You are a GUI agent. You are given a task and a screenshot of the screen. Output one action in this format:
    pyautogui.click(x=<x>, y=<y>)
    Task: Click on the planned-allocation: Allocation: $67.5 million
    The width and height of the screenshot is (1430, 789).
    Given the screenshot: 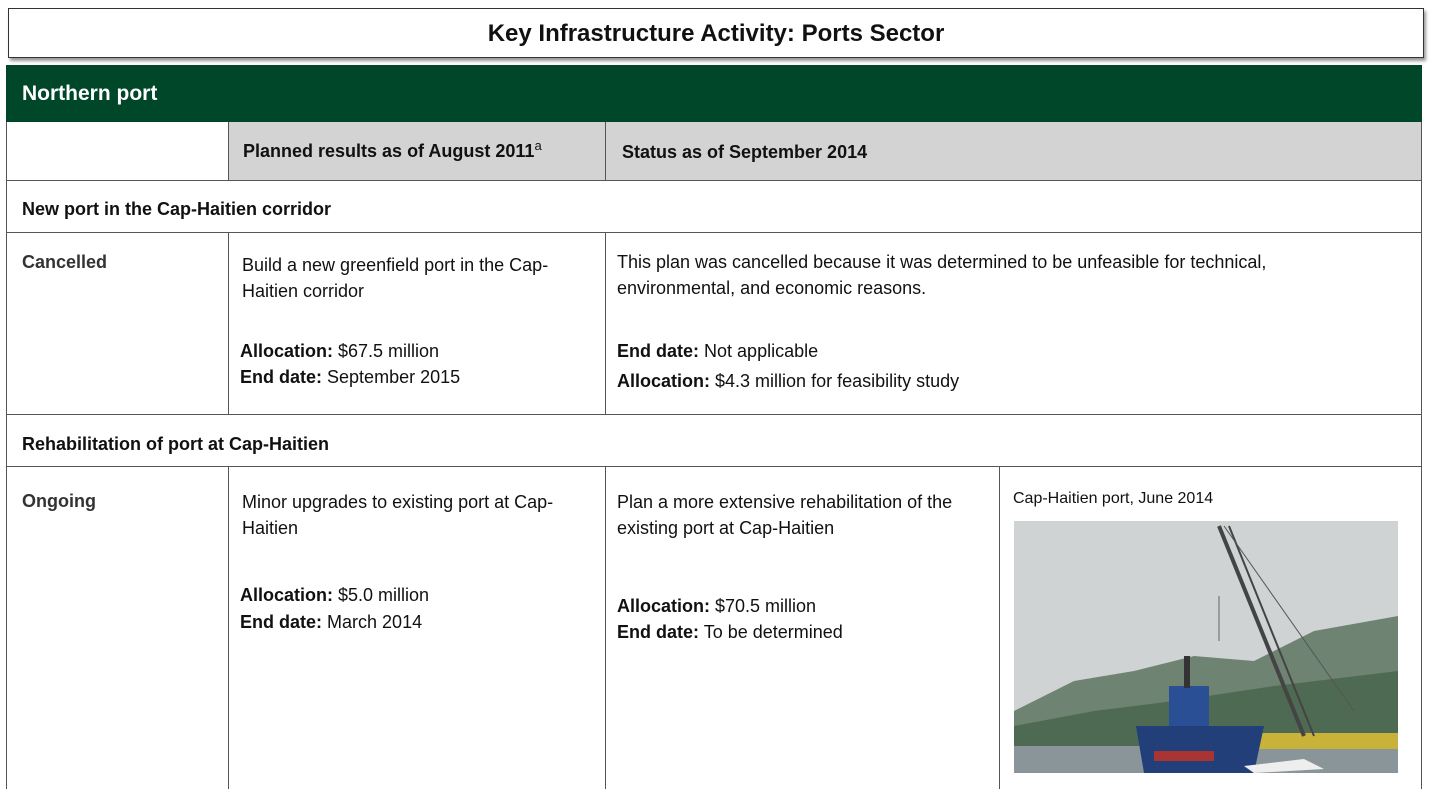 What is the action you would take?
    pyautogui.click(x=339, y=351)
    